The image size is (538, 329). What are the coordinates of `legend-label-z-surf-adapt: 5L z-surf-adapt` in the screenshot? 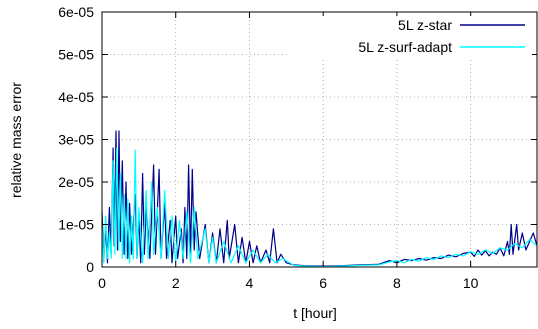 It's located at (405, 47).